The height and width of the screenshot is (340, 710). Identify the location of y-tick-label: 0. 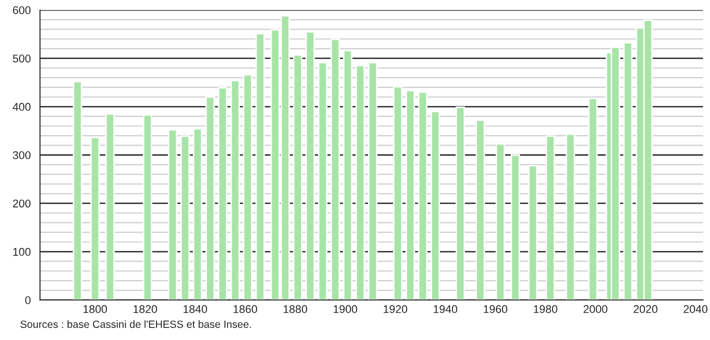
(28, 300).